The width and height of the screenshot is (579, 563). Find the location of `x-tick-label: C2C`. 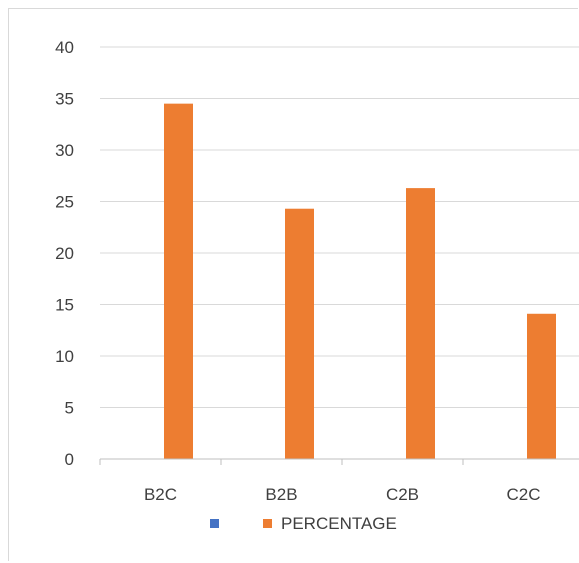

x-tick-label: C2C is located at coordinates (523, 494).